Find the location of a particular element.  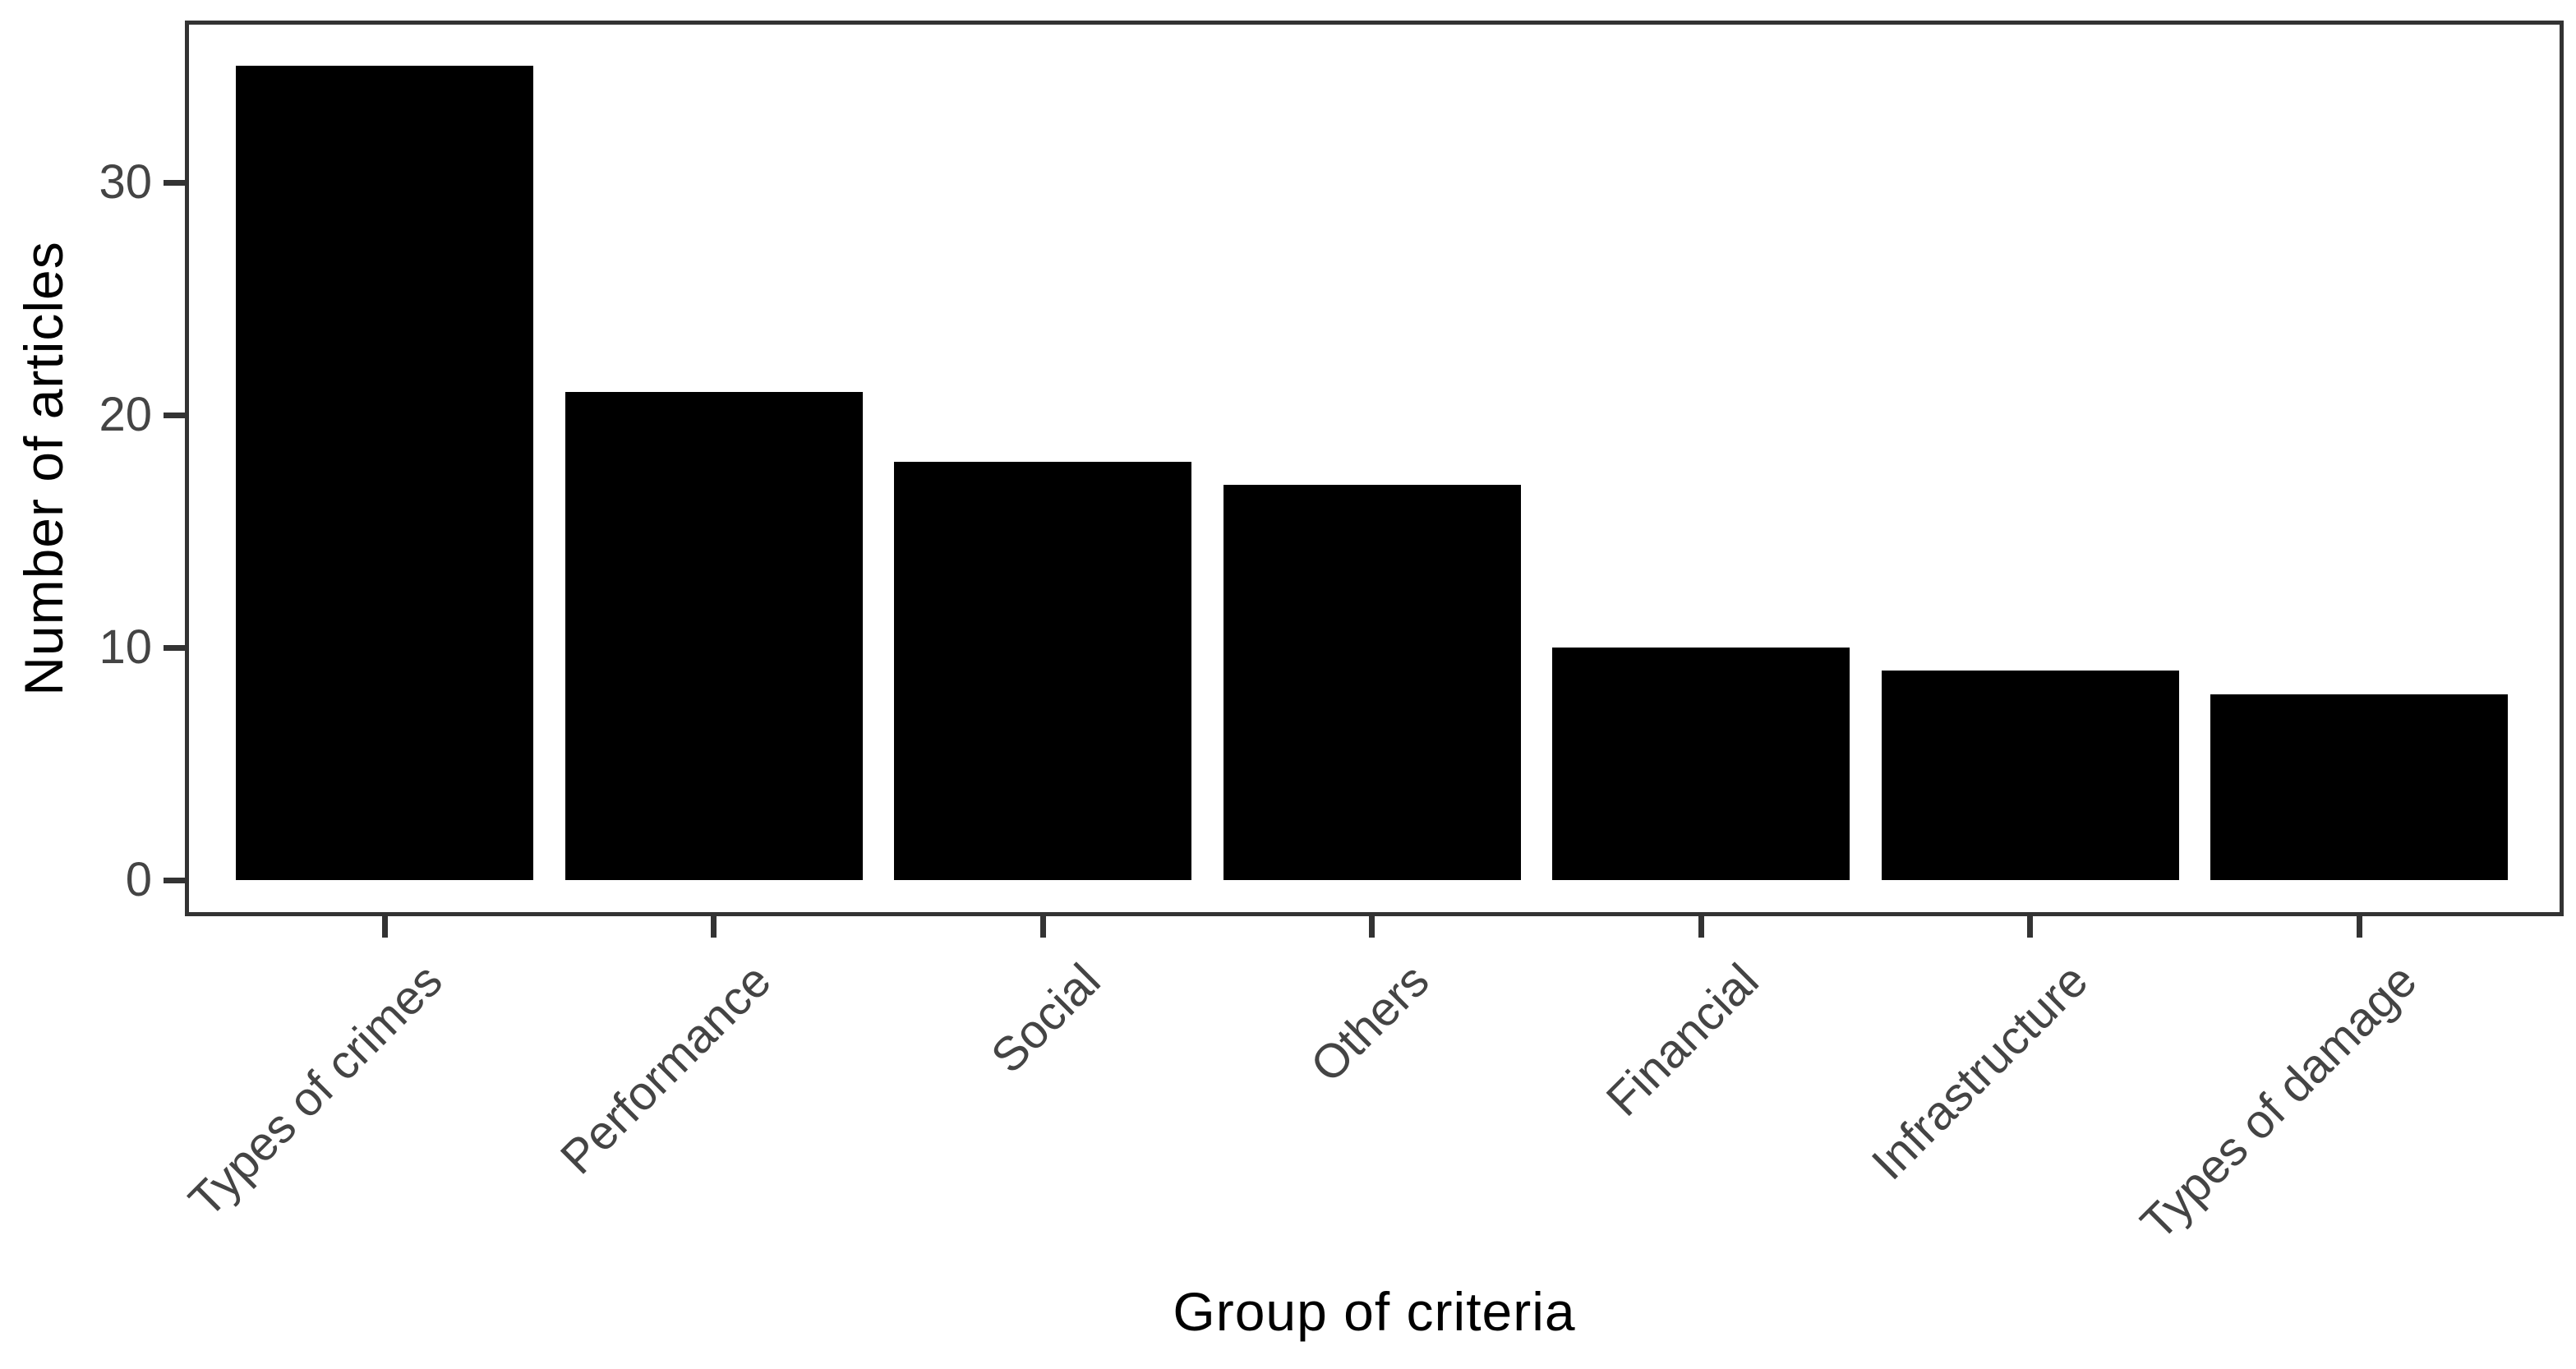

y-tick-label: 10 is located at coordinates (125, 647).